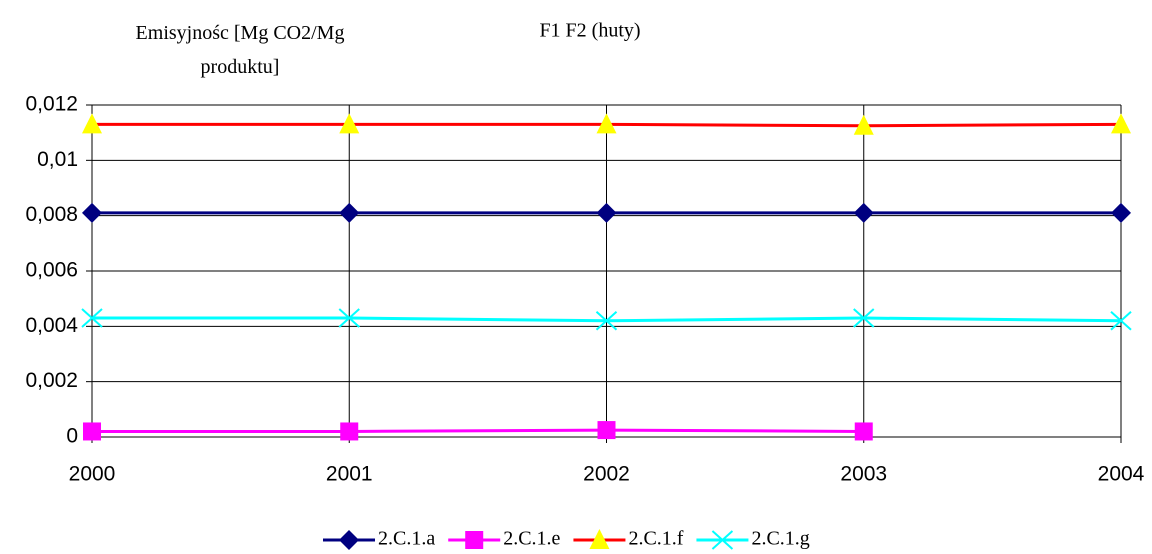  I want to click on x-tick-label: 2003, so click(863, 474).